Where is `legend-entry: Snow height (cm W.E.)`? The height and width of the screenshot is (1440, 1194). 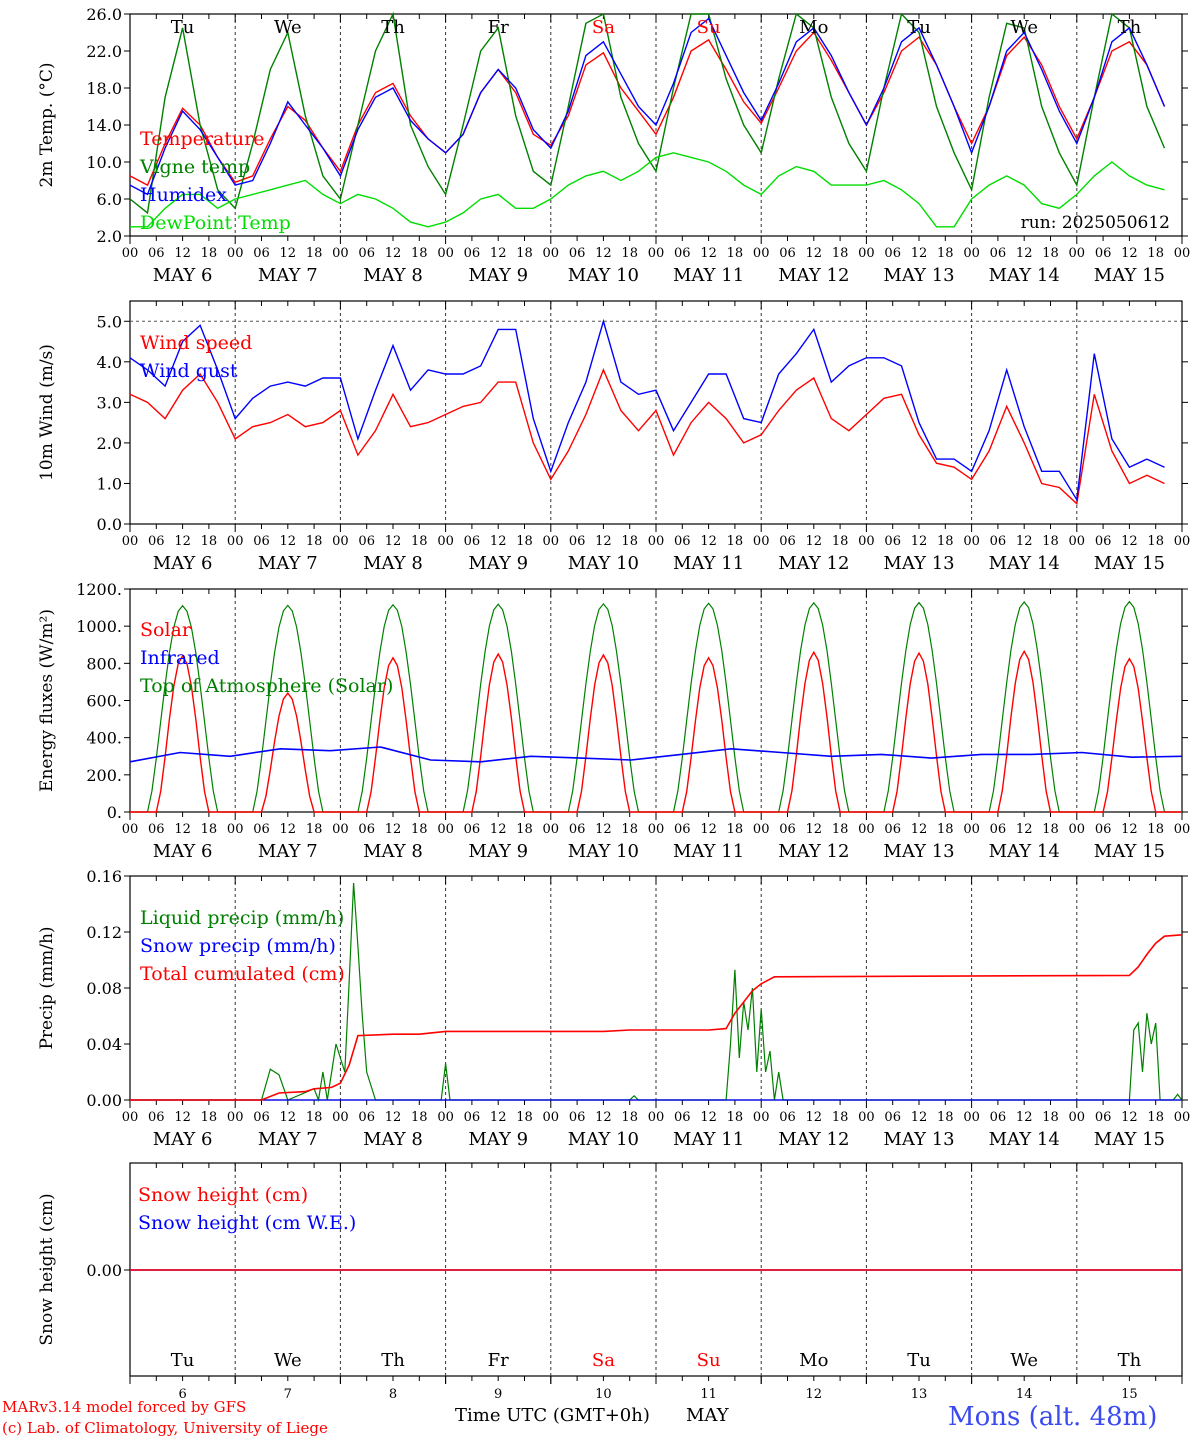 legend-entry: Snow height (cm W.E.) is located at coordinates (247, 1223).